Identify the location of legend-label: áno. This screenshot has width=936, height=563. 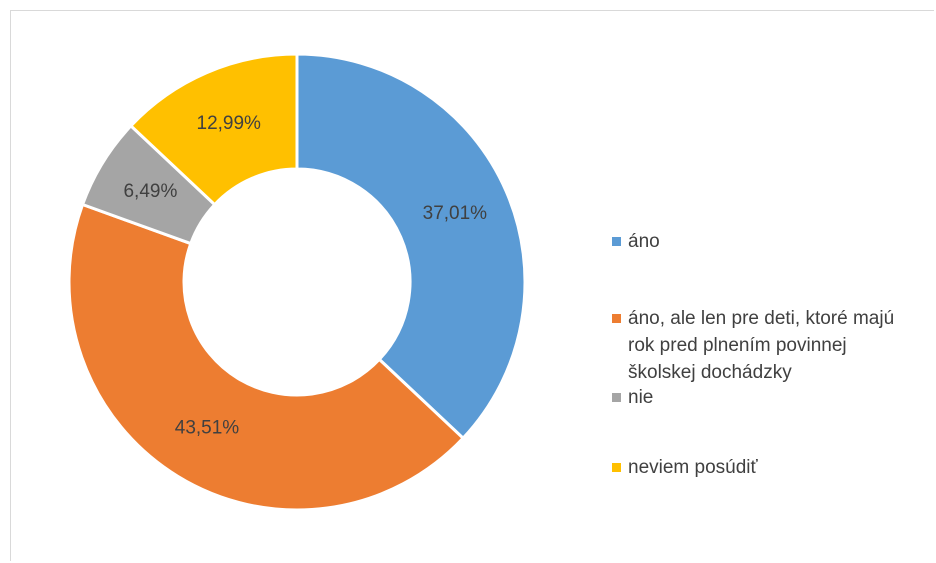
(644, 241).